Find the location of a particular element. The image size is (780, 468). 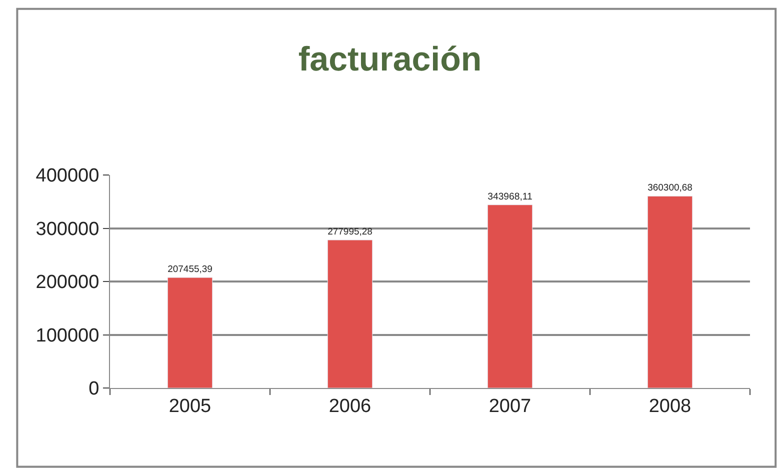

chart-title: facturación is located at coordinates (390, 59).